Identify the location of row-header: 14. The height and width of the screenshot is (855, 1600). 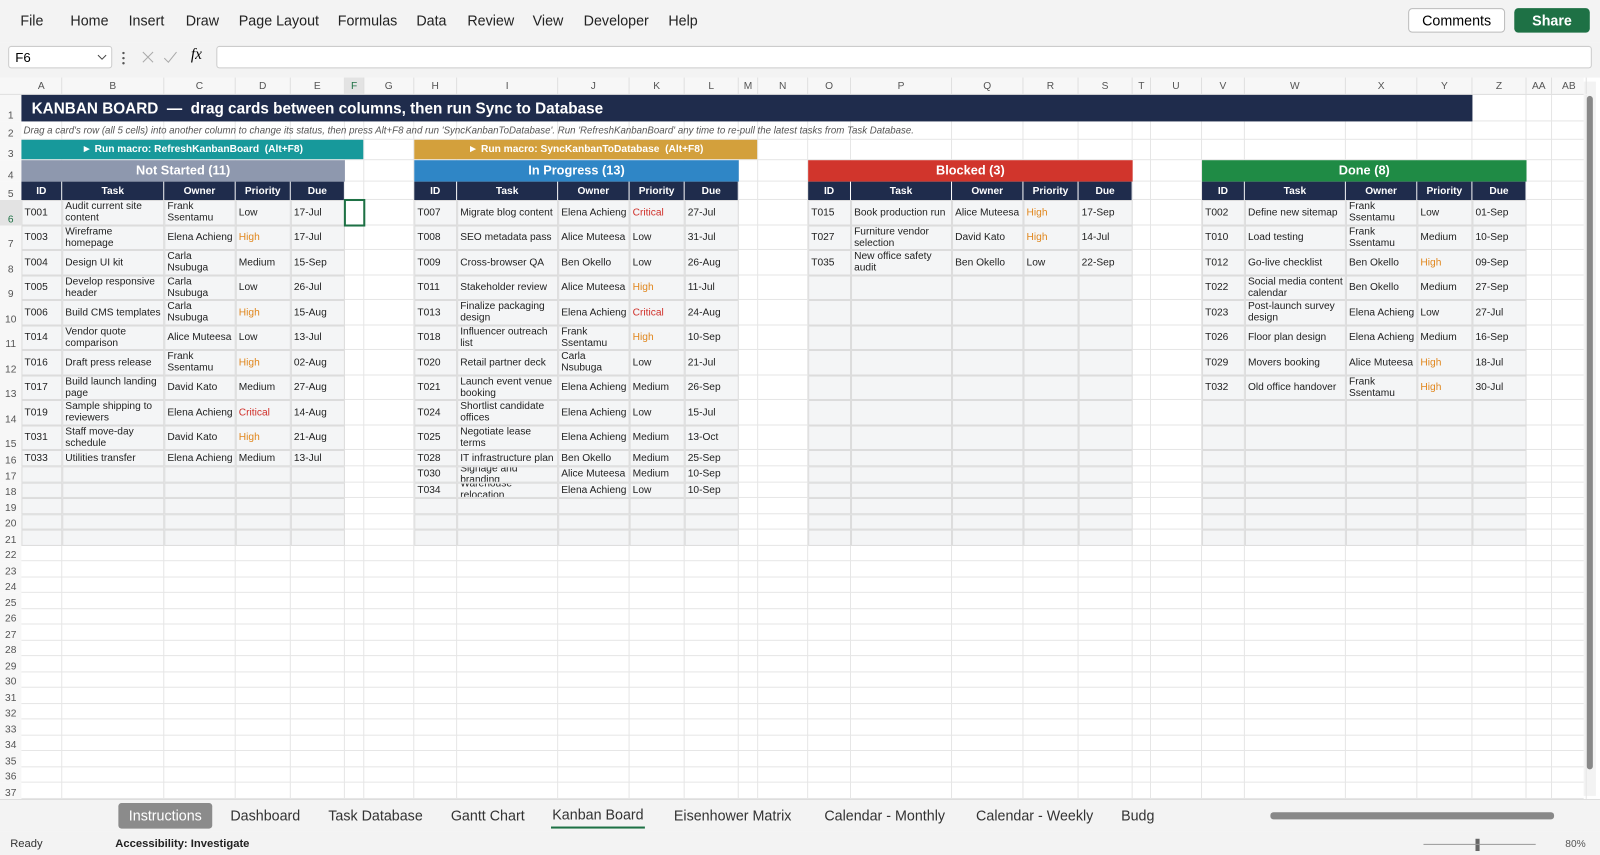
(11, 412).